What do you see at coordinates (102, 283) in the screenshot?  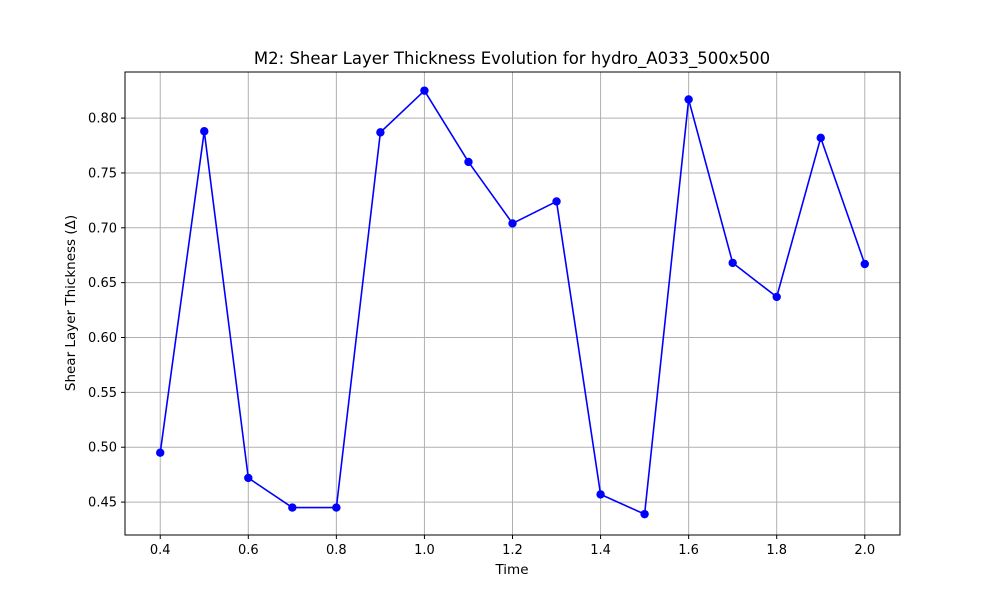 I see `y-tick-label: 0.65` at bounding box center [102, 283].